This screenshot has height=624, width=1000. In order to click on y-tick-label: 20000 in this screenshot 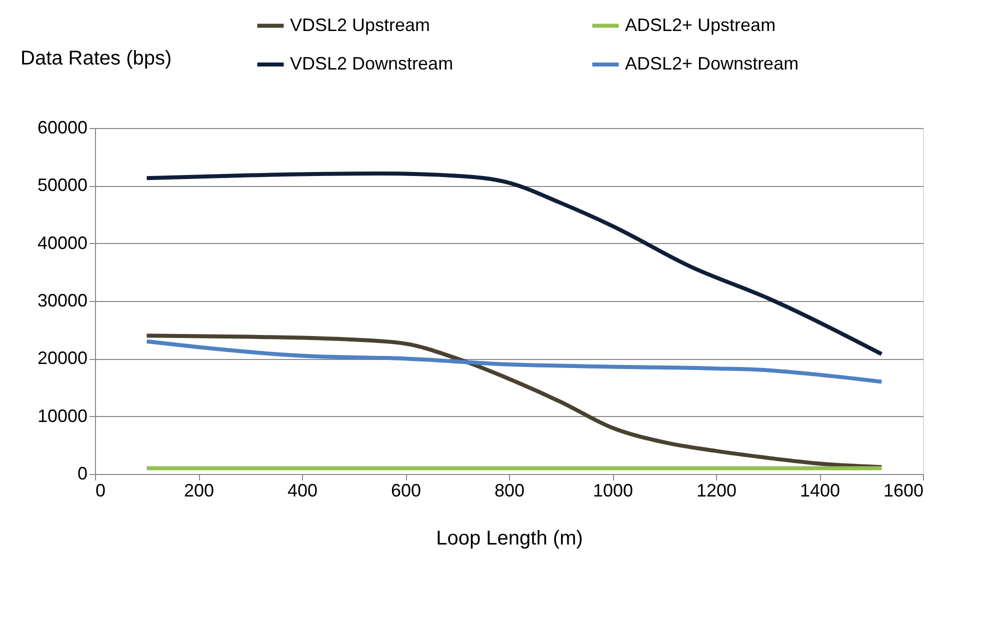, I will do `click(62, 358)`.